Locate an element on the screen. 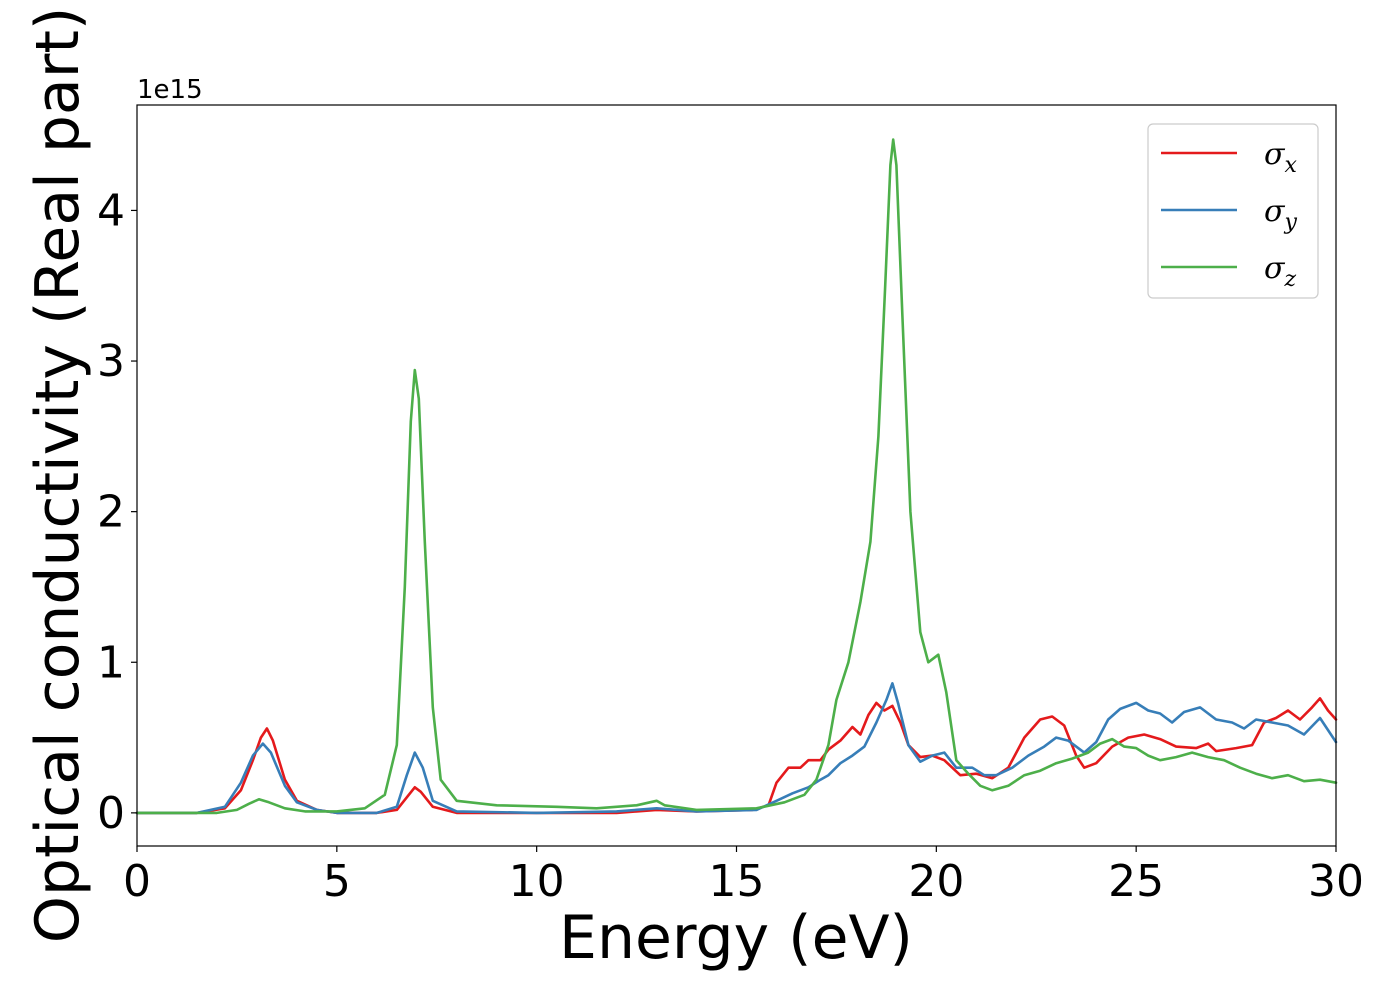 This screenshot has height=1000, width=1400. y-tick-label: 1 is located at coordinates (111, 662).